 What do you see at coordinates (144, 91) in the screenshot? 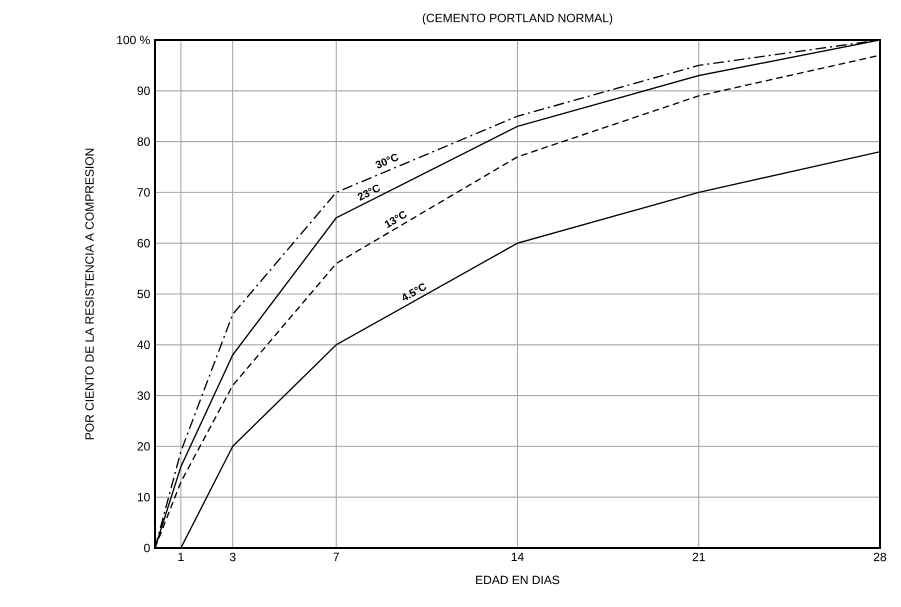
I see `y-tick-label: 90` at bounding box center [144, 91].